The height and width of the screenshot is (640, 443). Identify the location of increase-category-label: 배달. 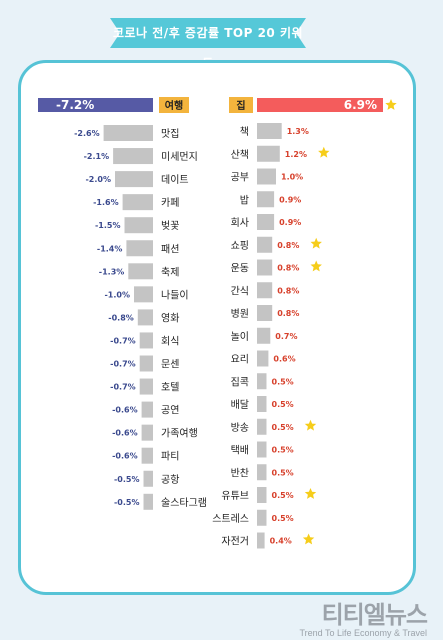
(240, 405).